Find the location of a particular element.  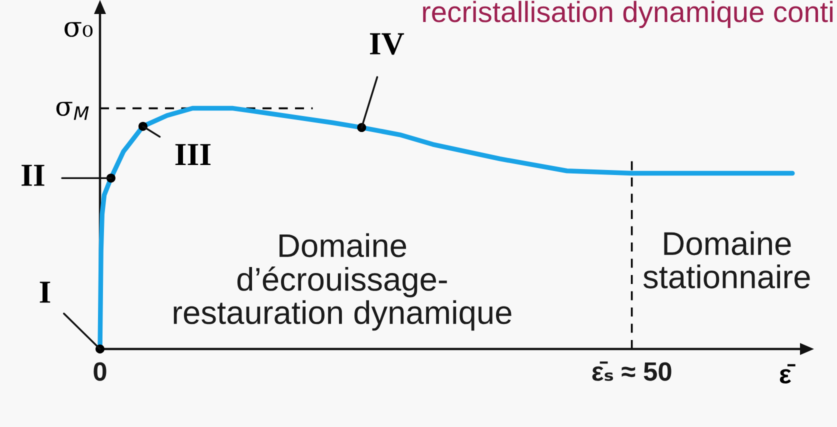

annotation: IV is located at coordinates (387, 44).